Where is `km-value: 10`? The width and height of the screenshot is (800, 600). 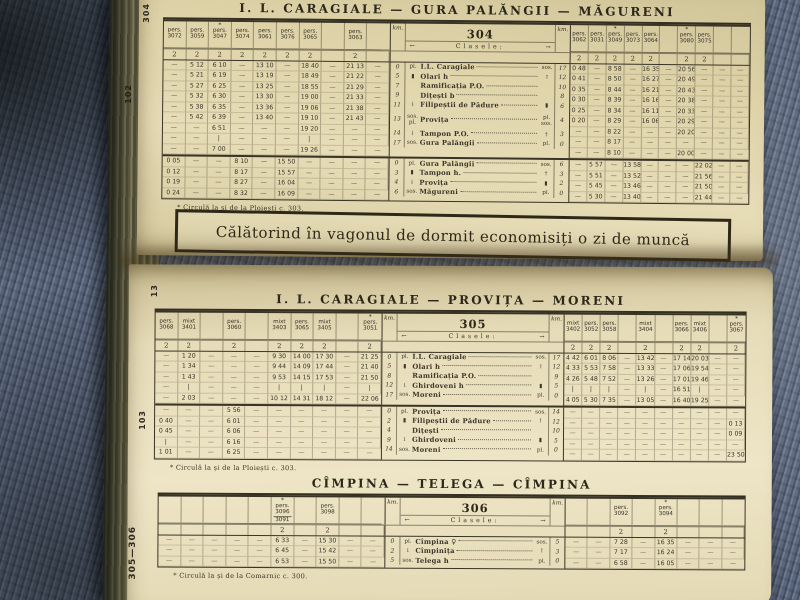 km-value: 10 is located at coordinates (562, 87).